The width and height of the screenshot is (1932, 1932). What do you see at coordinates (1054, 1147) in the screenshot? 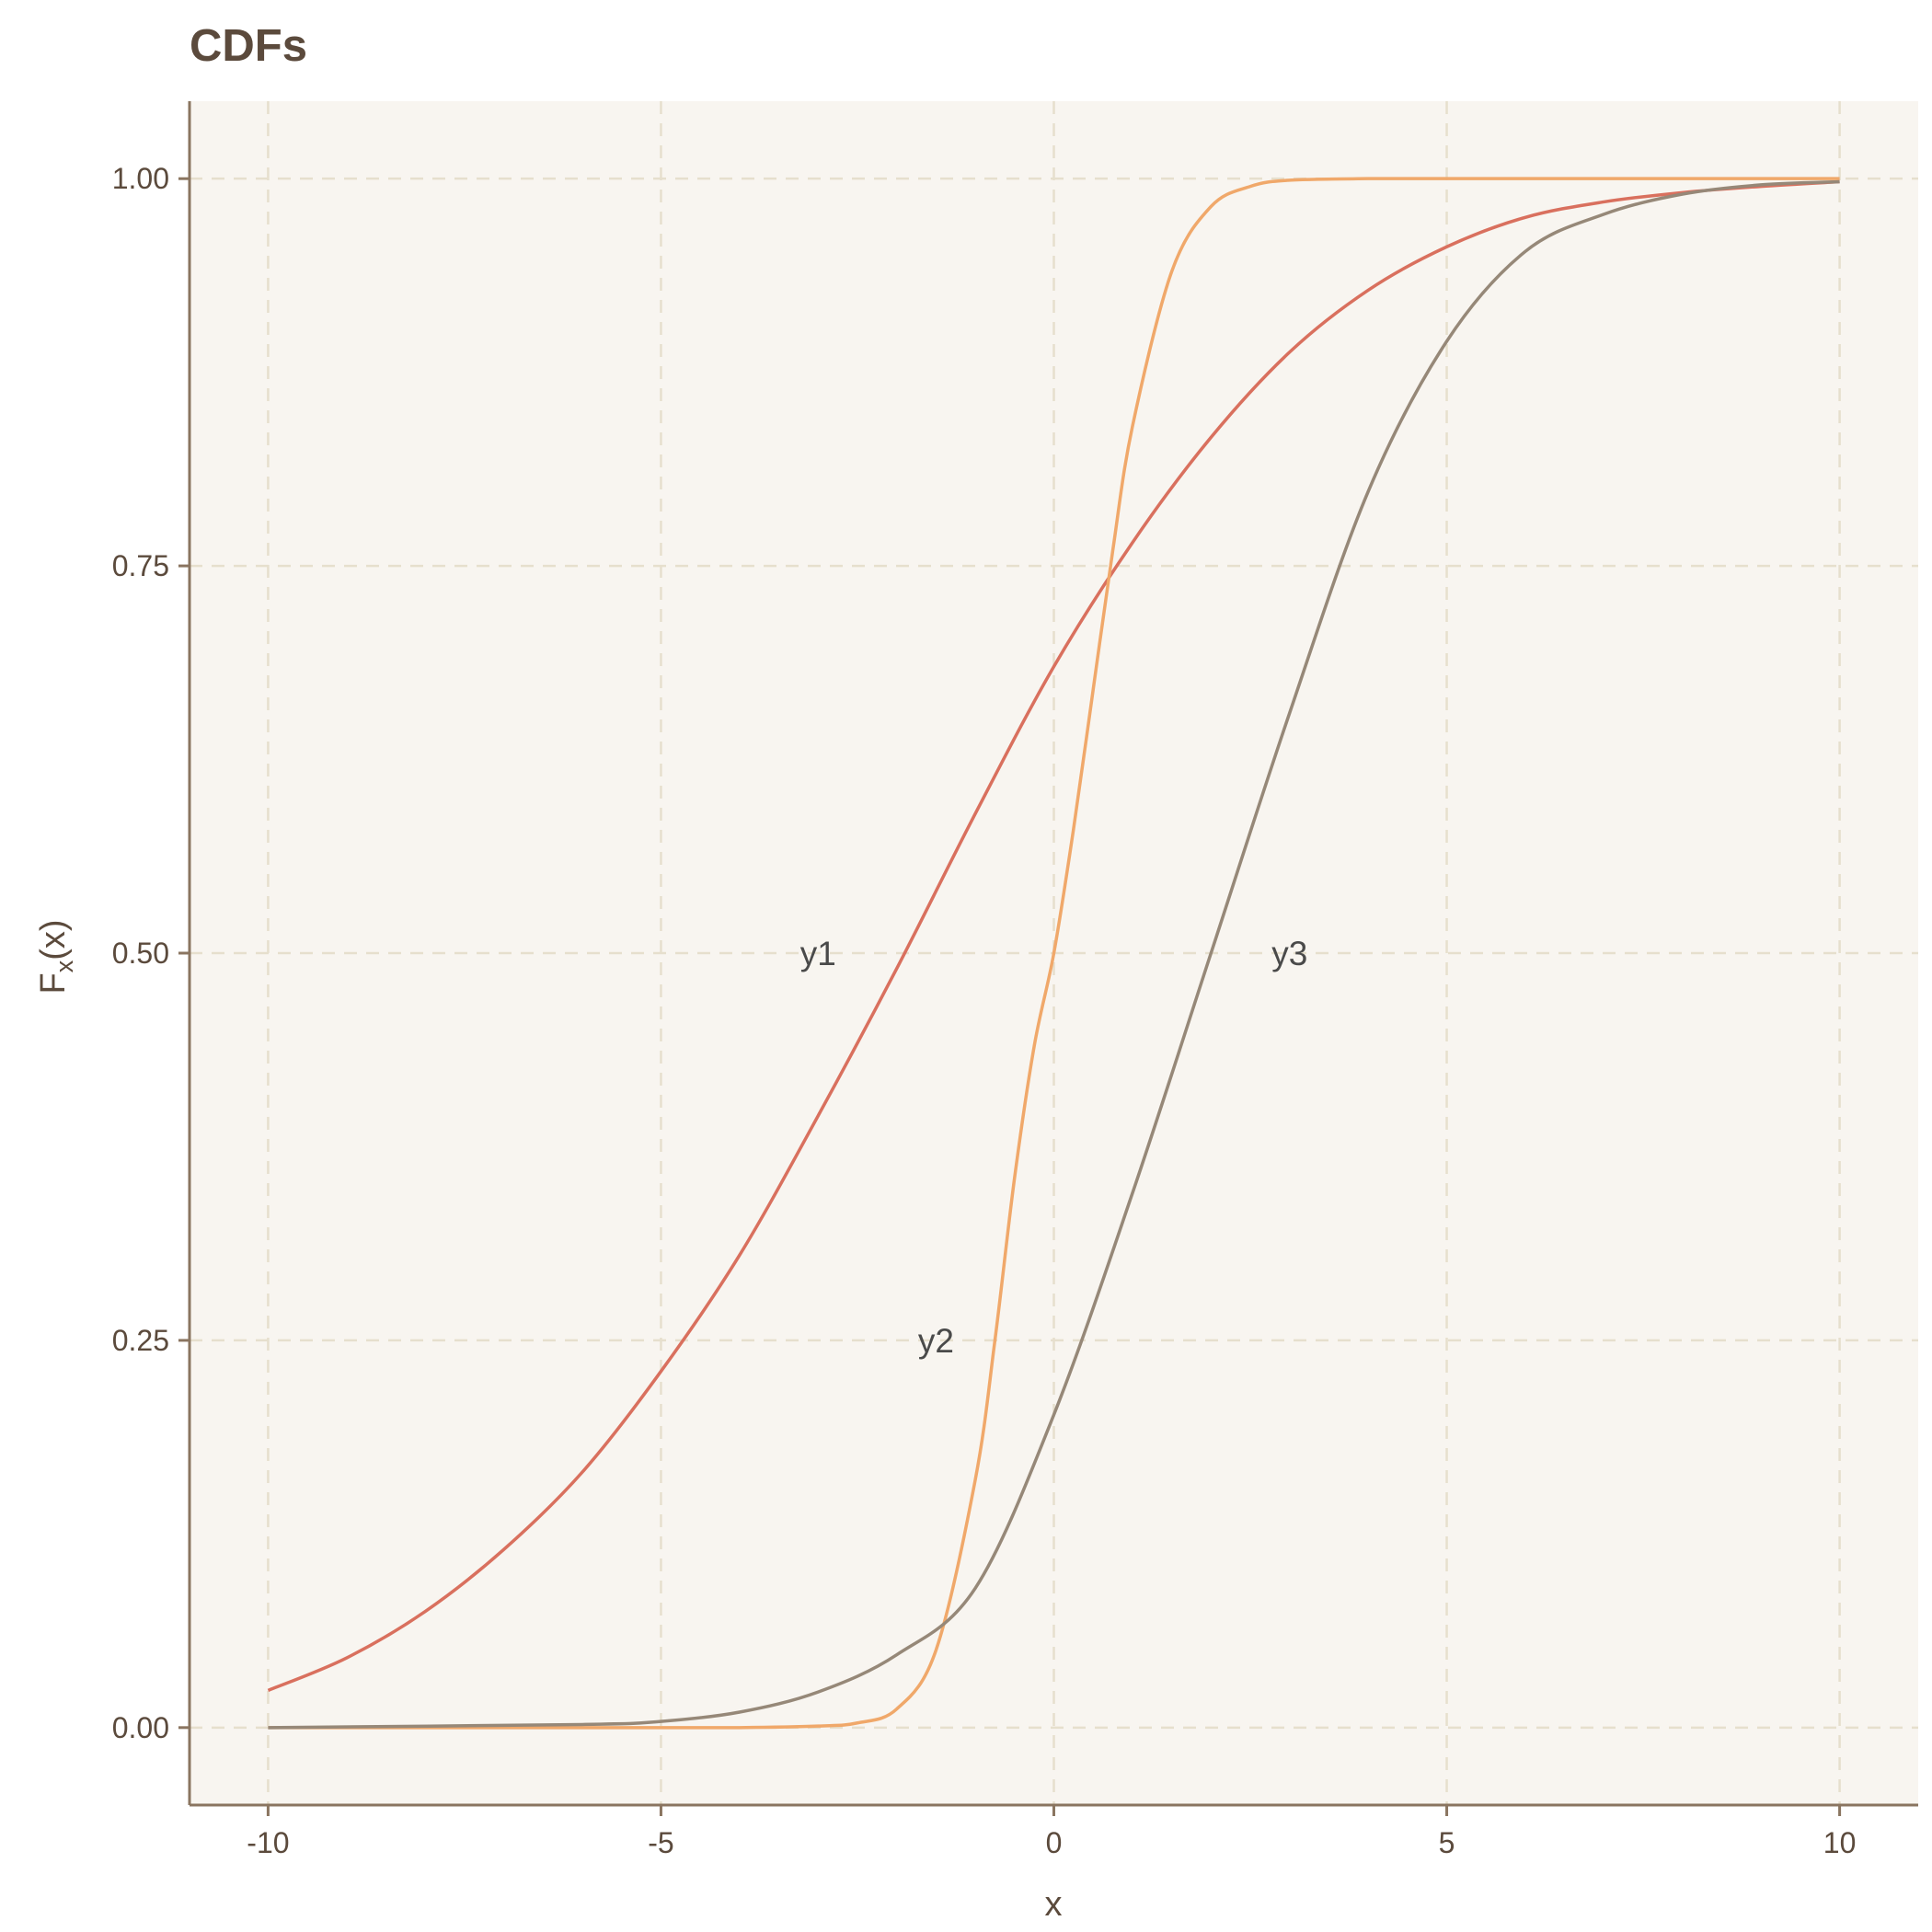
I see `series-labels: y1 y2 y3` at bounding box center [1054, 1147].